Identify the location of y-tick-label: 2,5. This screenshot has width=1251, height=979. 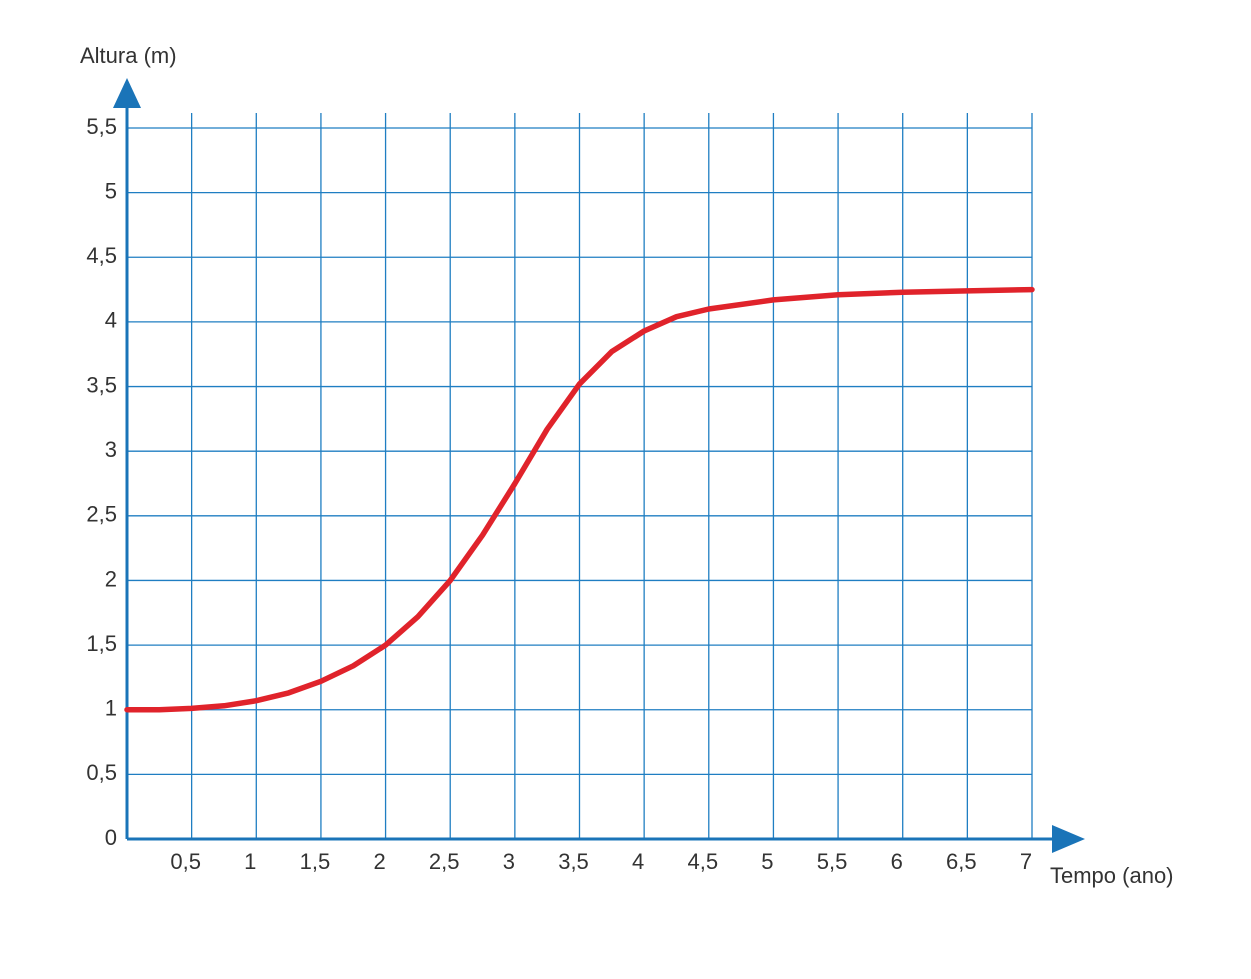
(101, 514).